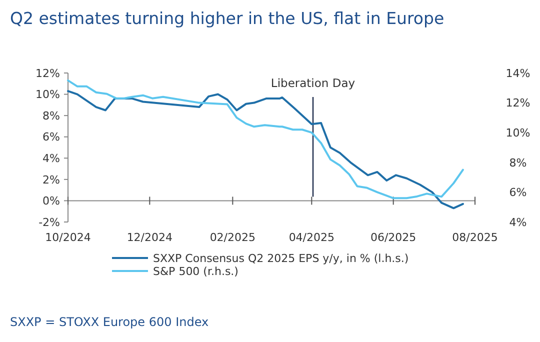  Describe the element at coordinates (518, 133) in the screenshot. I see `y2-tick-label: 10%` at that location.